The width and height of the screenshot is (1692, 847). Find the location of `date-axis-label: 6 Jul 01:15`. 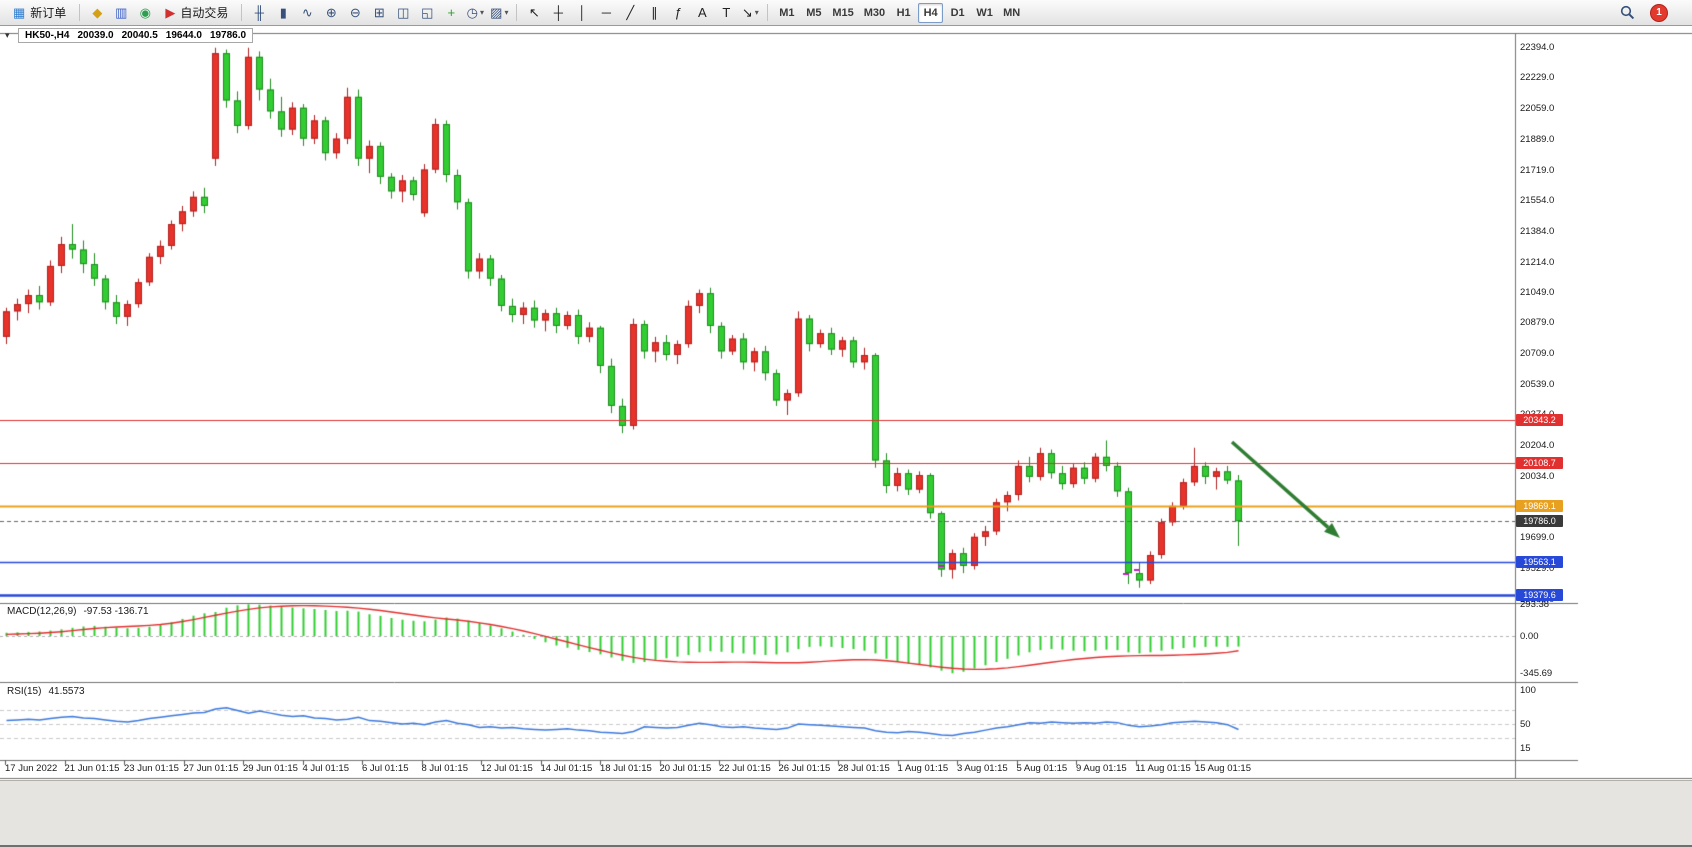

date-axis-label: 6 Jul 01:15 is located at coordinates (385, 768).